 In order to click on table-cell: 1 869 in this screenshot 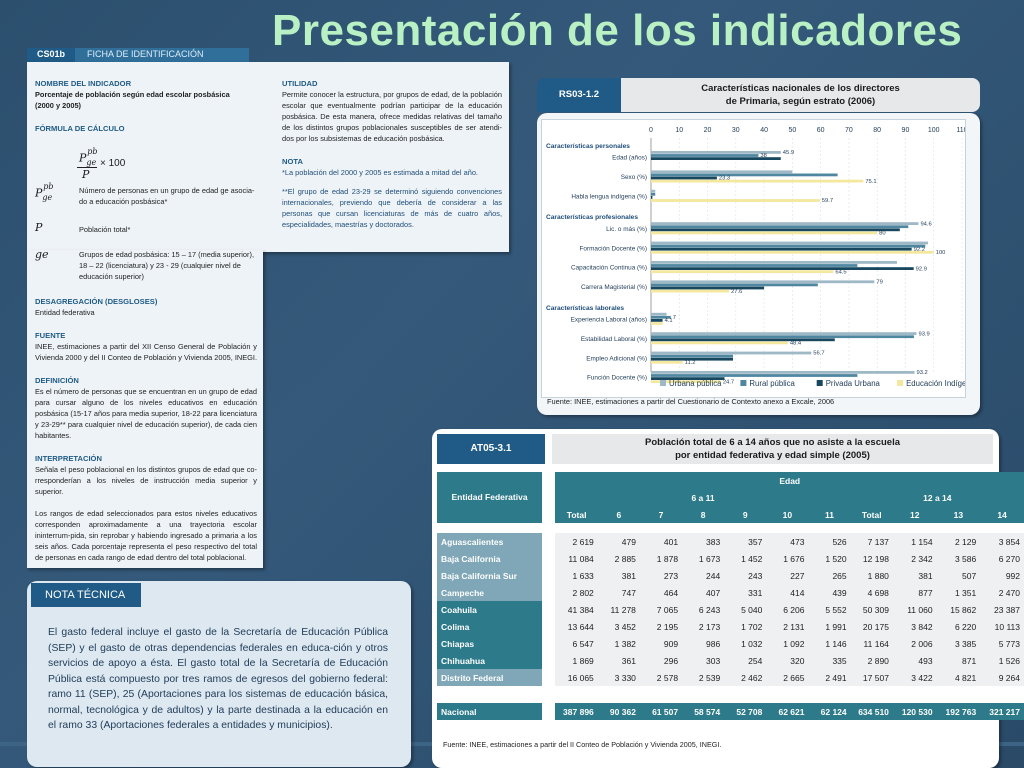, I will do `click(576, 660)`.